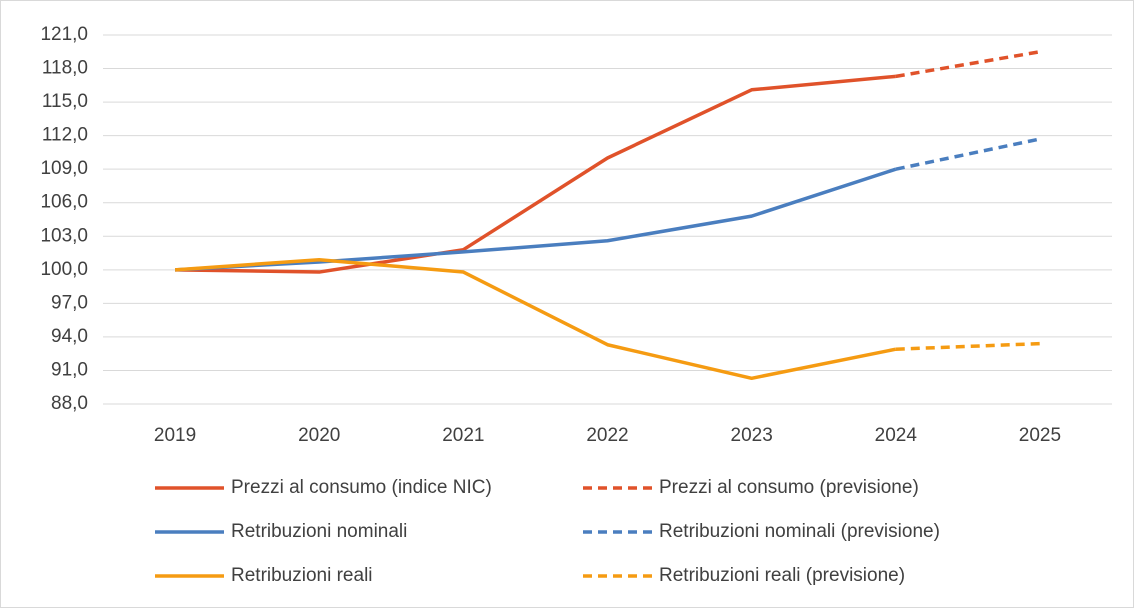 This screenshot has height=613, width=1134. What do you see at coordinates (302, 575) in the screenshot?
I see `legend-label: Retribuzioni reali` at bounding box center [302, 575].